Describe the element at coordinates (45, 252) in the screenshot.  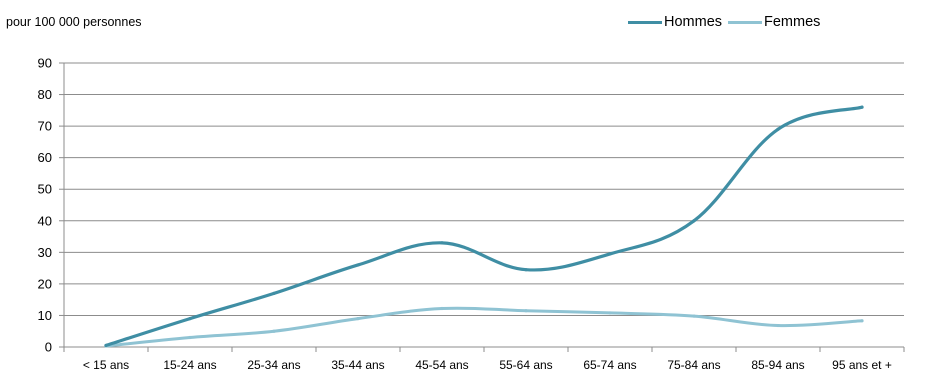
I see `y-tick-label: 30` at that location.